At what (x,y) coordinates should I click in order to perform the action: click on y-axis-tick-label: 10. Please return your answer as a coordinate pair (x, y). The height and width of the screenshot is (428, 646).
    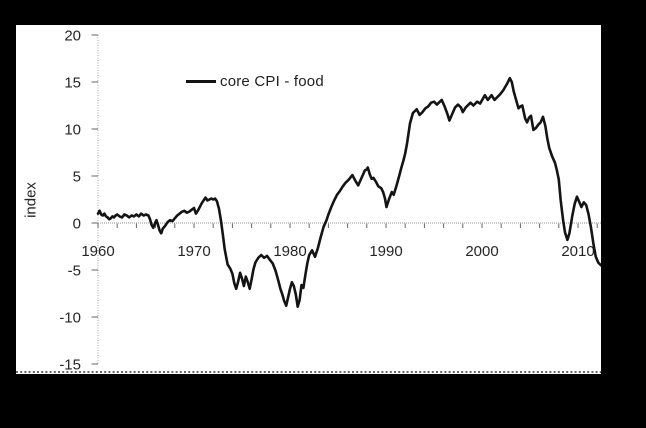
    Looking at the image, I should click on (72, 130).